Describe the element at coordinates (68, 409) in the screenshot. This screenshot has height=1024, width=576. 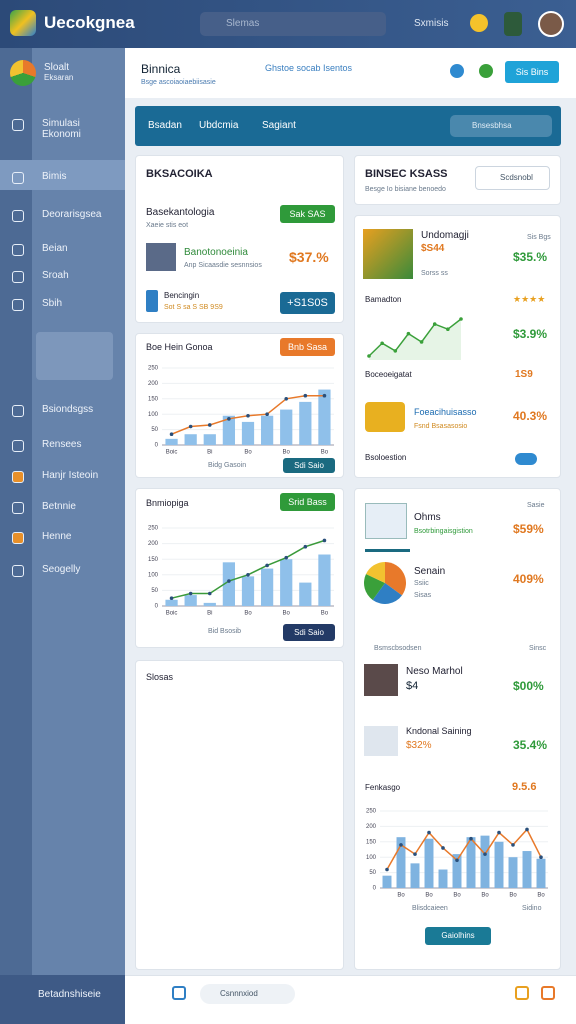
I see `nav-item: Bsiondsgss` at that location.